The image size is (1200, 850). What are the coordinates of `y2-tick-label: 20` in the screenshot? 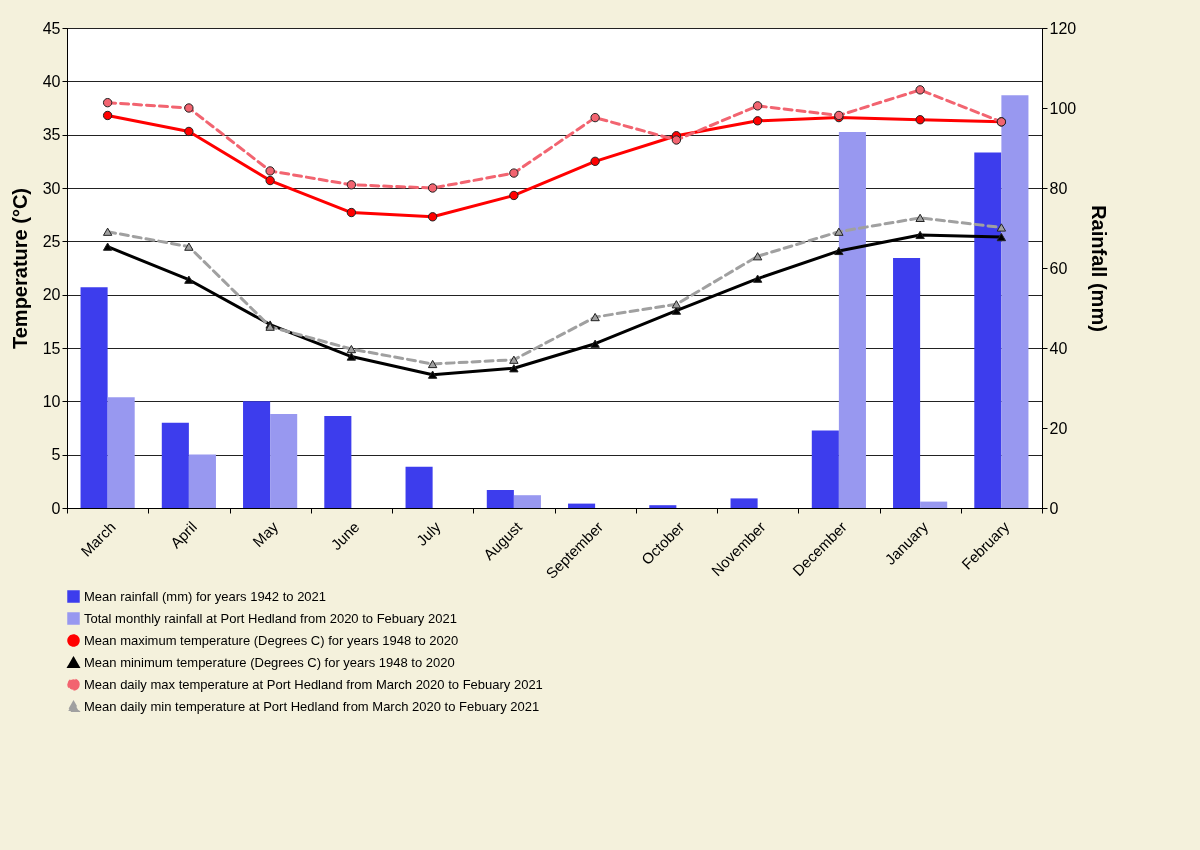 It's located at (1058, 428).